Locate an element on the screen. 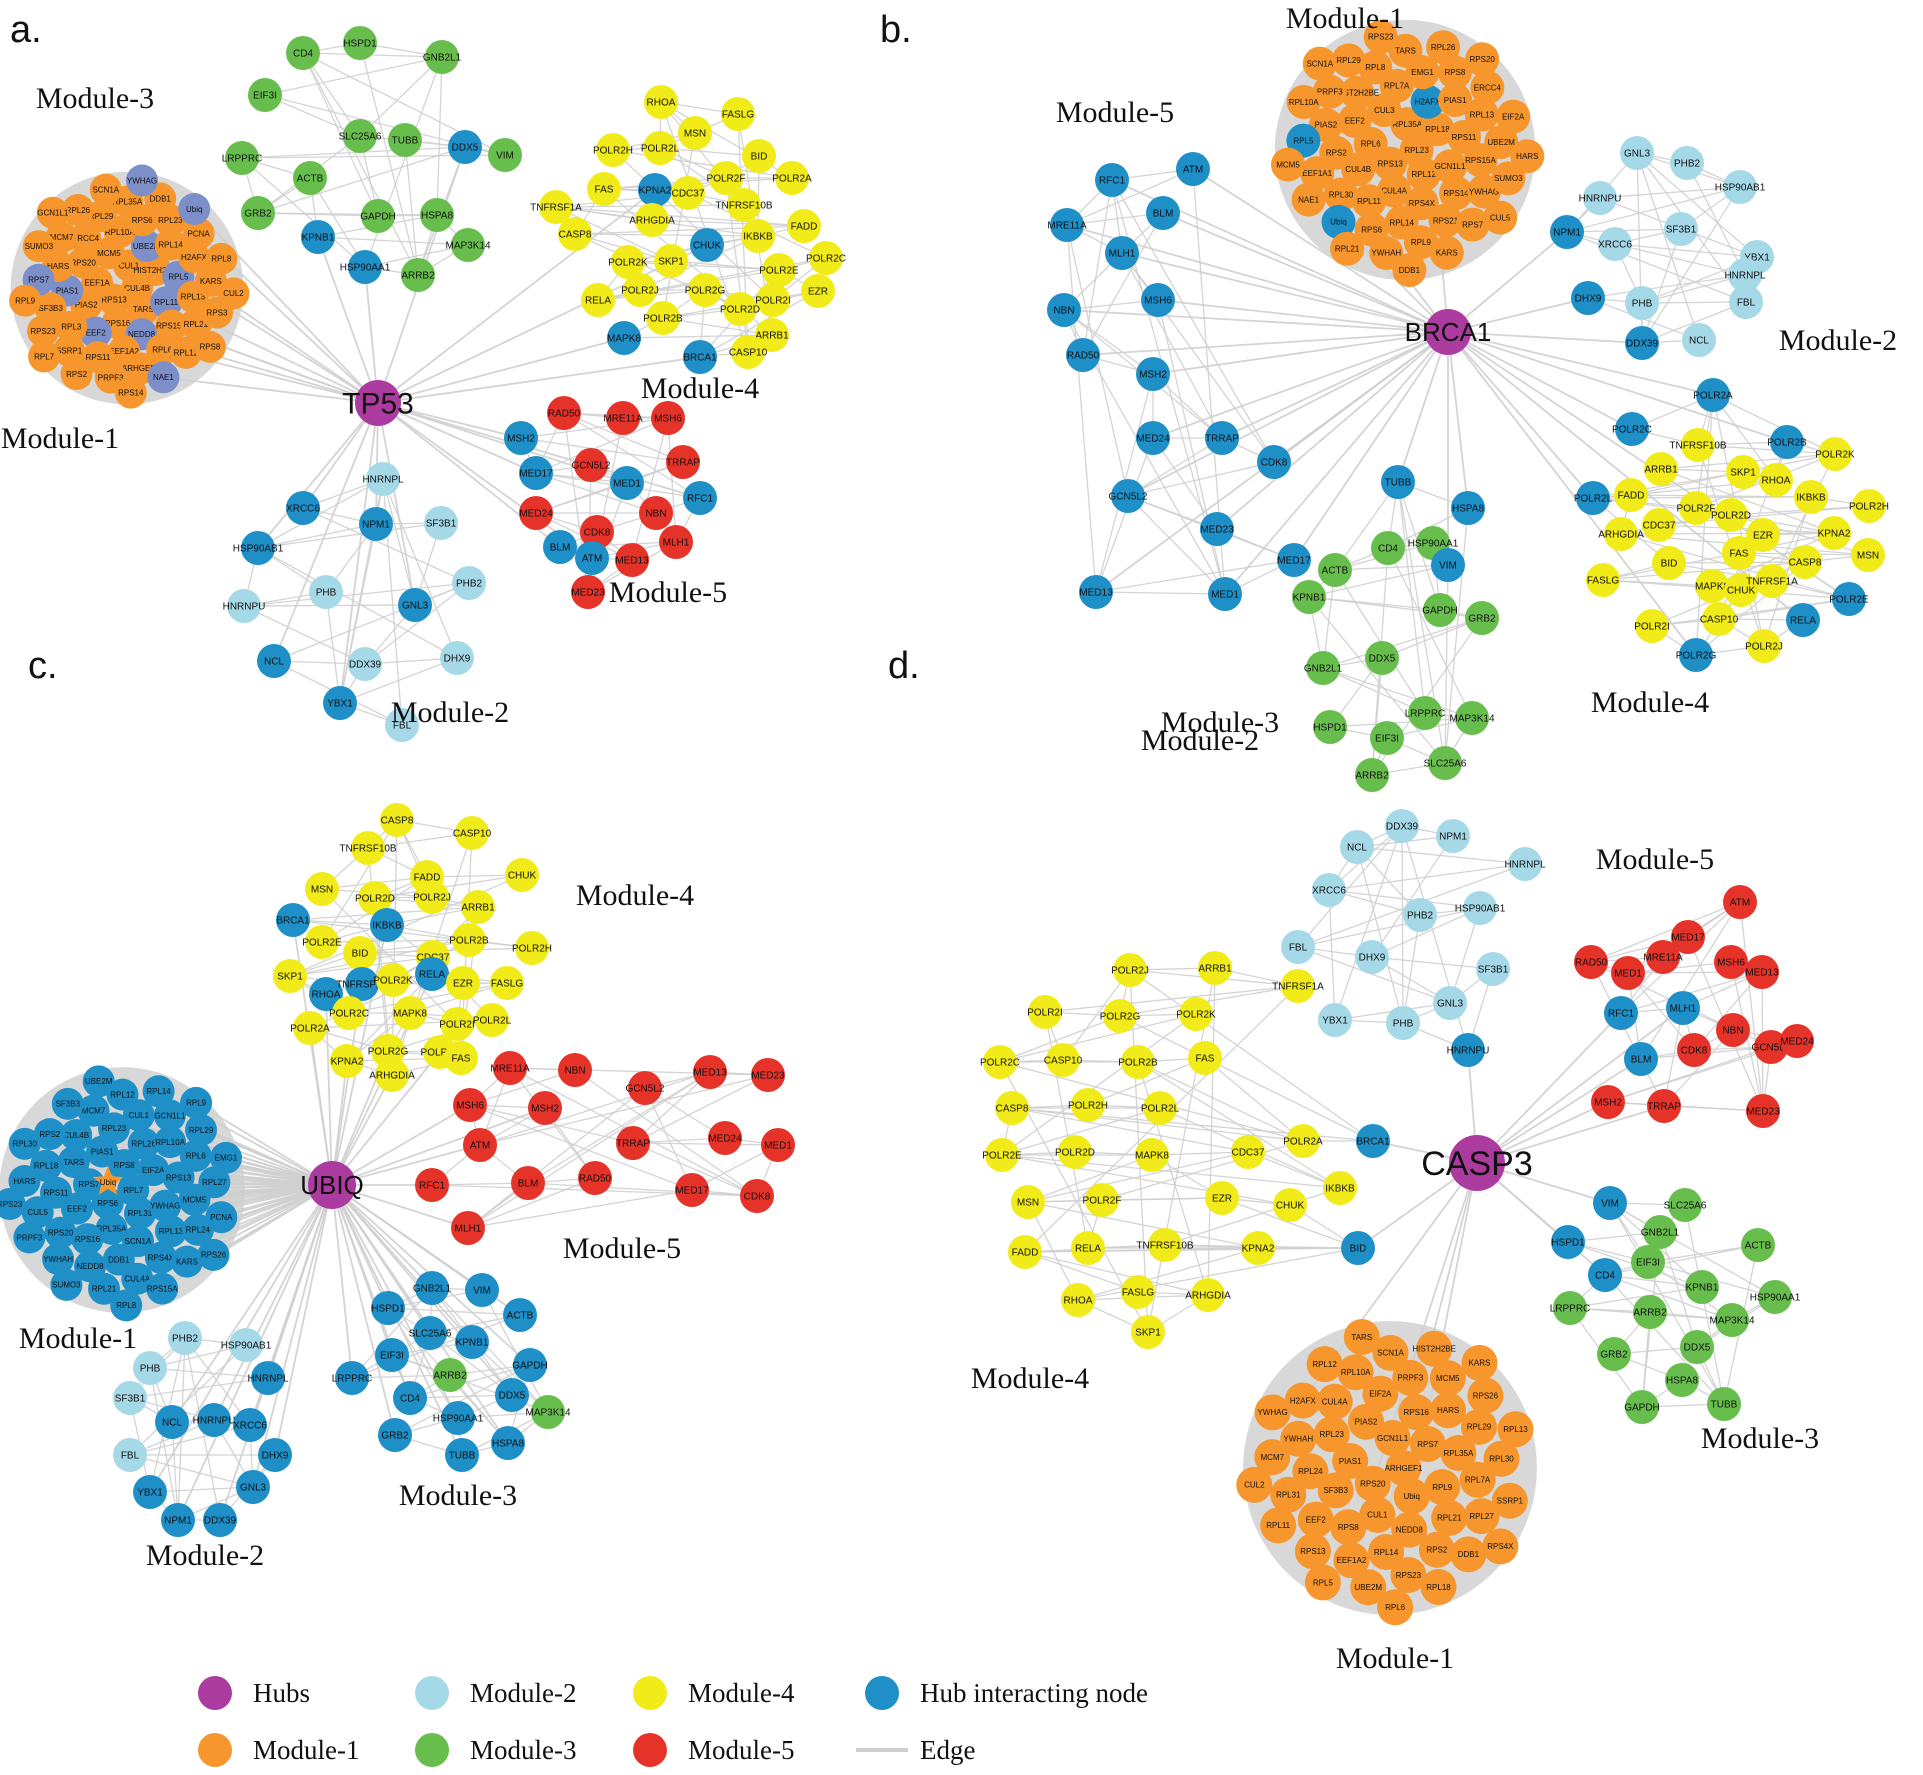  node-CUL4B is located at coordinates (76, 1135).